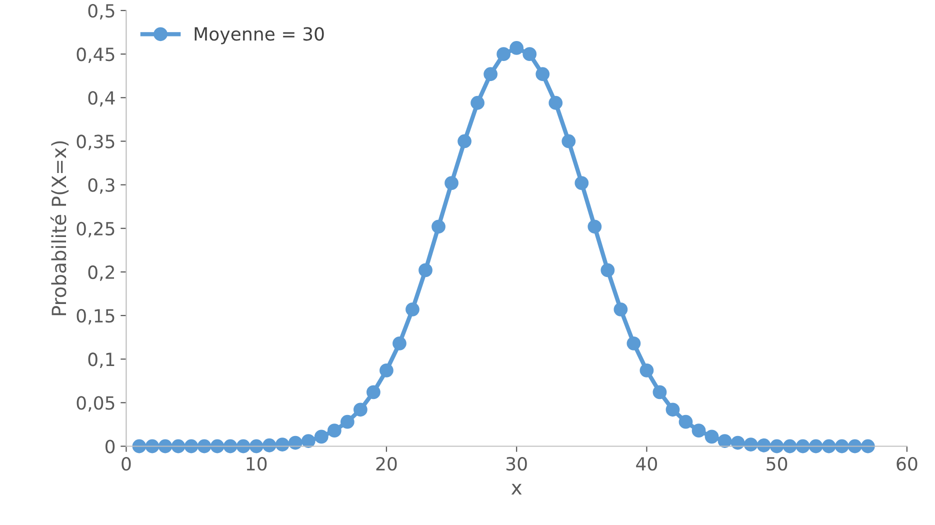 The width and height of the screenshot is (935, 525). What do you see at coordinates (907, 463) in the screenshot?
I see `x-tick-label: 60` at bounding box center [907, 463].